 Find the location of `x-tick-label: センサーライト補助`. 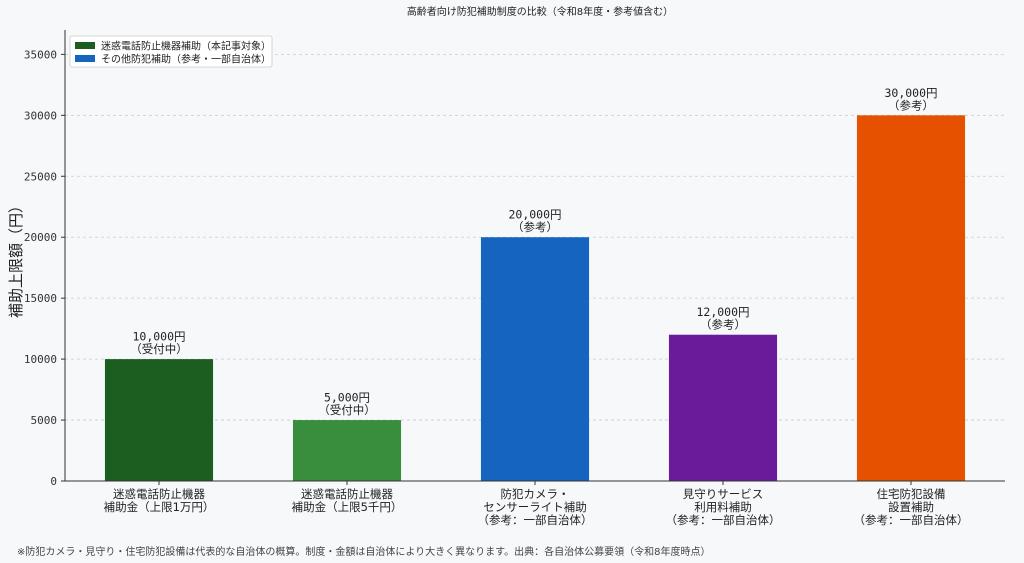

x-tick-label: センサーライト補助 is located at coordinates (535, 507).